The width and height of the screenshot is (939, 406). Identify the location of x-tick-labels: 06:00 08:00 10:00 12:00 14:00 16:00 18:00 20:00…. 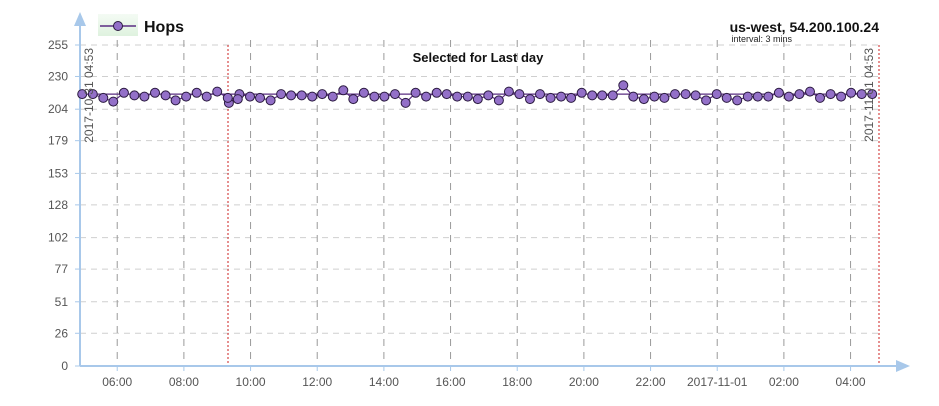
(484, 377).